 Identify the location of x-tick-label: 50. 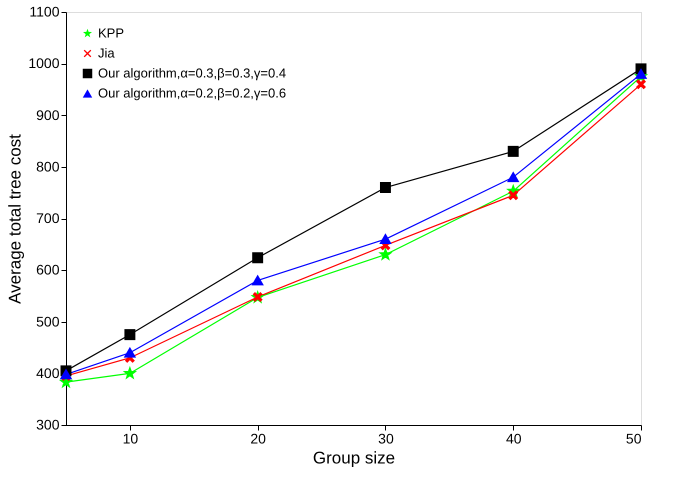
(634, 438).